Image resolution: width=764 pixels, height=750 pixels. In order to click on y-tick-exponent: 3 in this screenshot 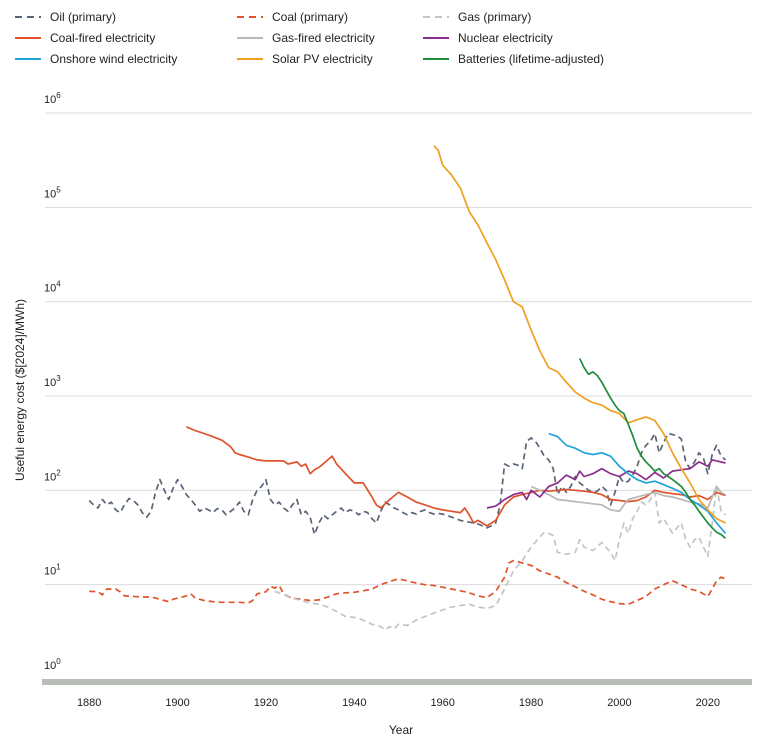, I will do `click(58, 378)`.